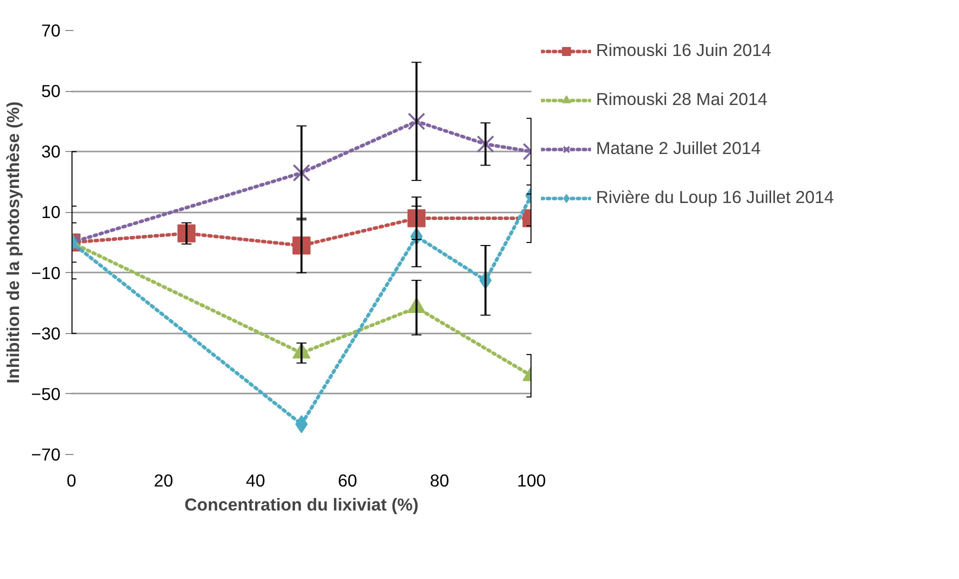 Image resolution: width=959 pixels, height=579 pixels. Describe the element at coordinates (46, 394) in the screenshot. I see `y-tick-label: −50` at that location.